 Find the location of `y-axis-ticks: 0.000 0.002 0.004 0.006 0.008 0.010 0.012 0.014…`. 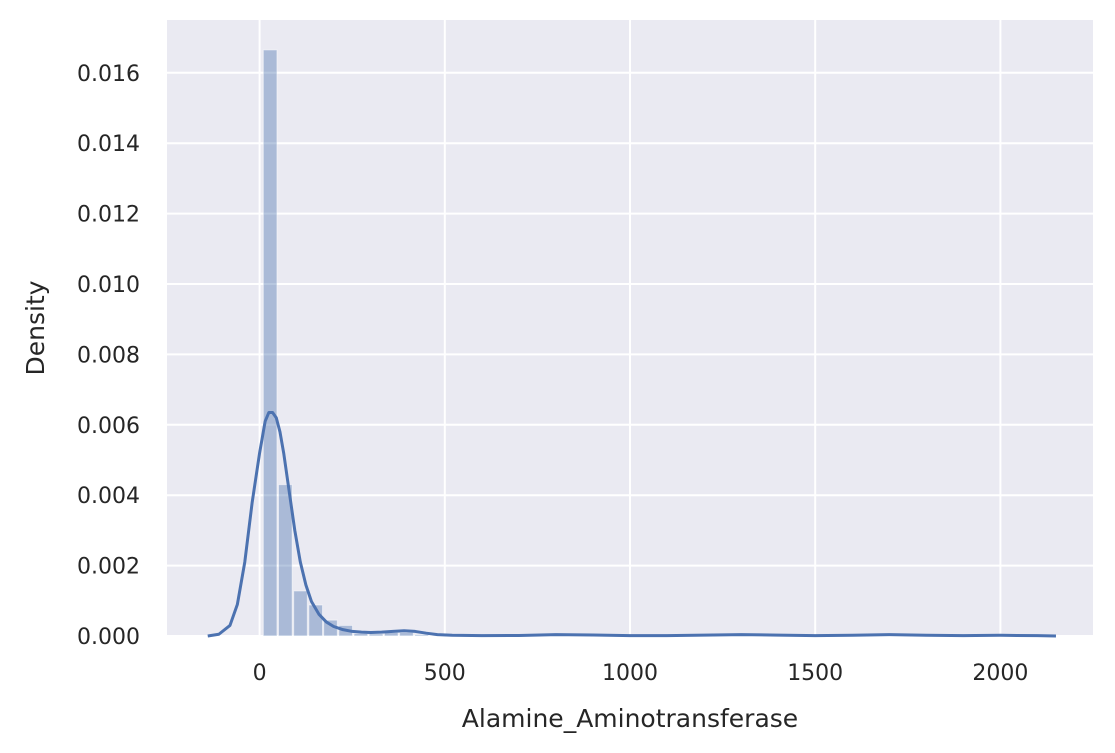

y-axis-ticks: 0.000 0.002 0.004 0.006 0.008 0.010 0.012 0.014… is located at coordinates (108, 356).